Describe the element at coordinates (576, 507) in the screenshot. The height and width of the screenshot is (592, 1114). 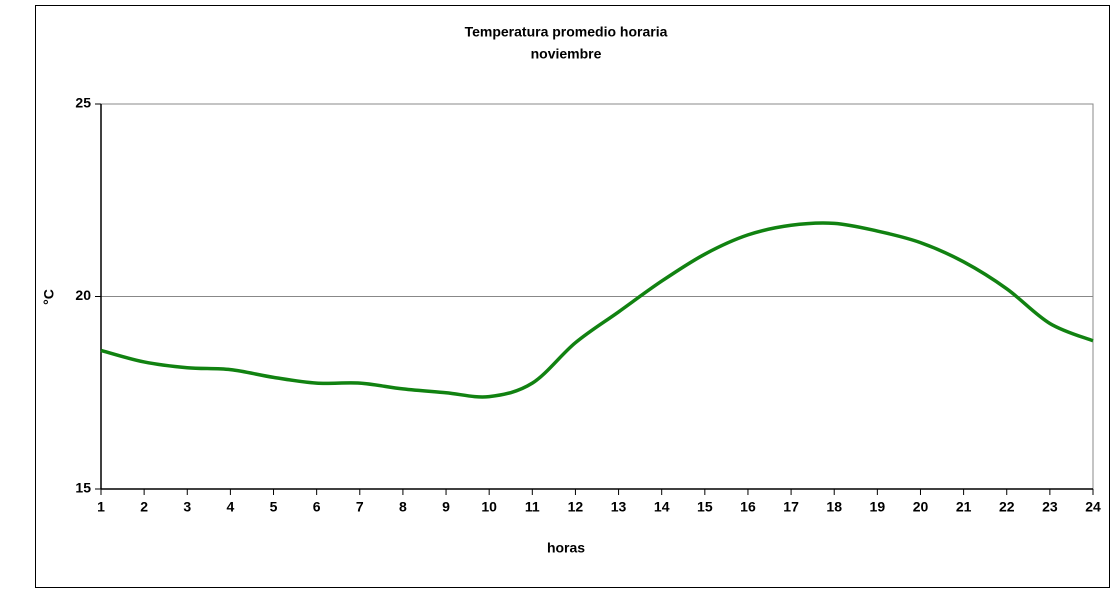
I see `x-tick-label: 12` at that location.